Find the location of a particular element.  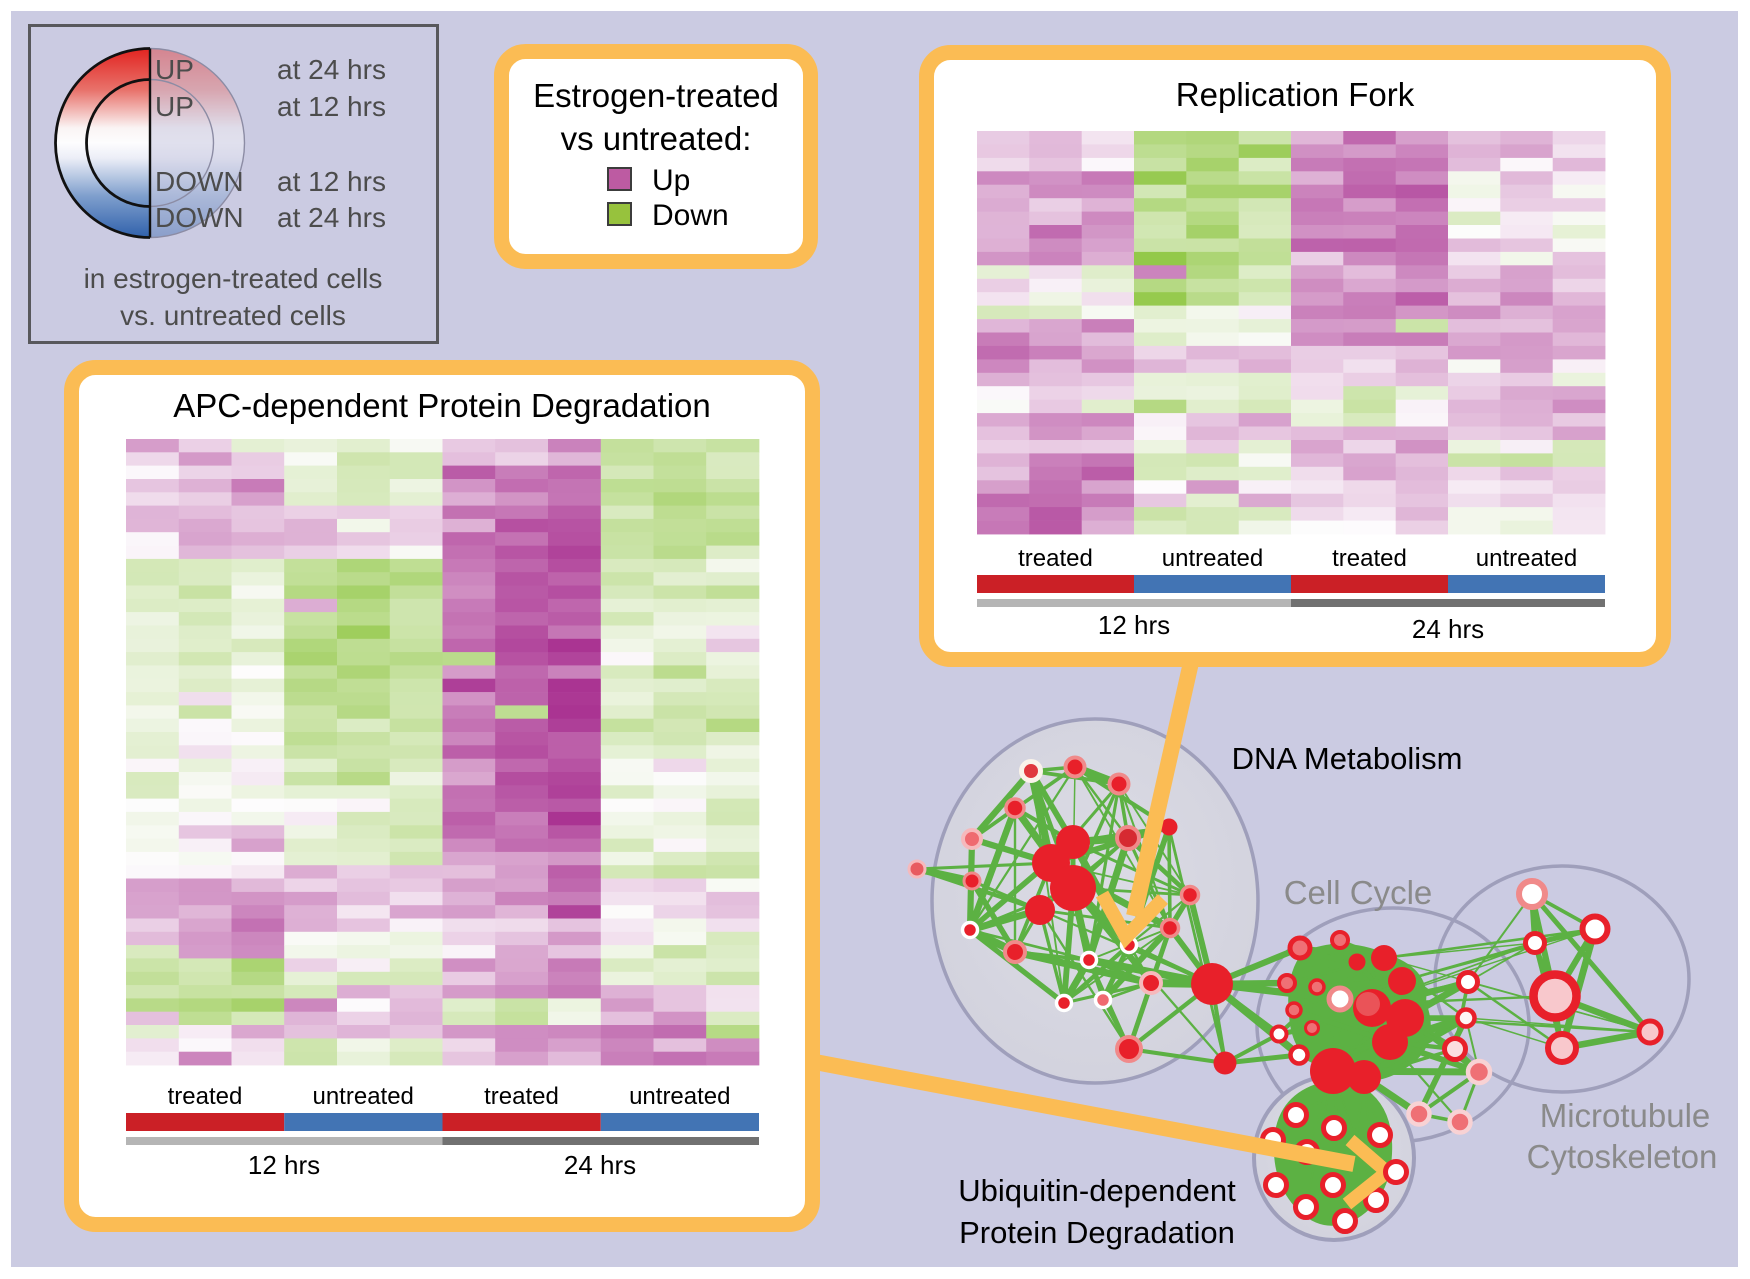

svg-text: Replication Fork is located at coordinates (1295, 94).